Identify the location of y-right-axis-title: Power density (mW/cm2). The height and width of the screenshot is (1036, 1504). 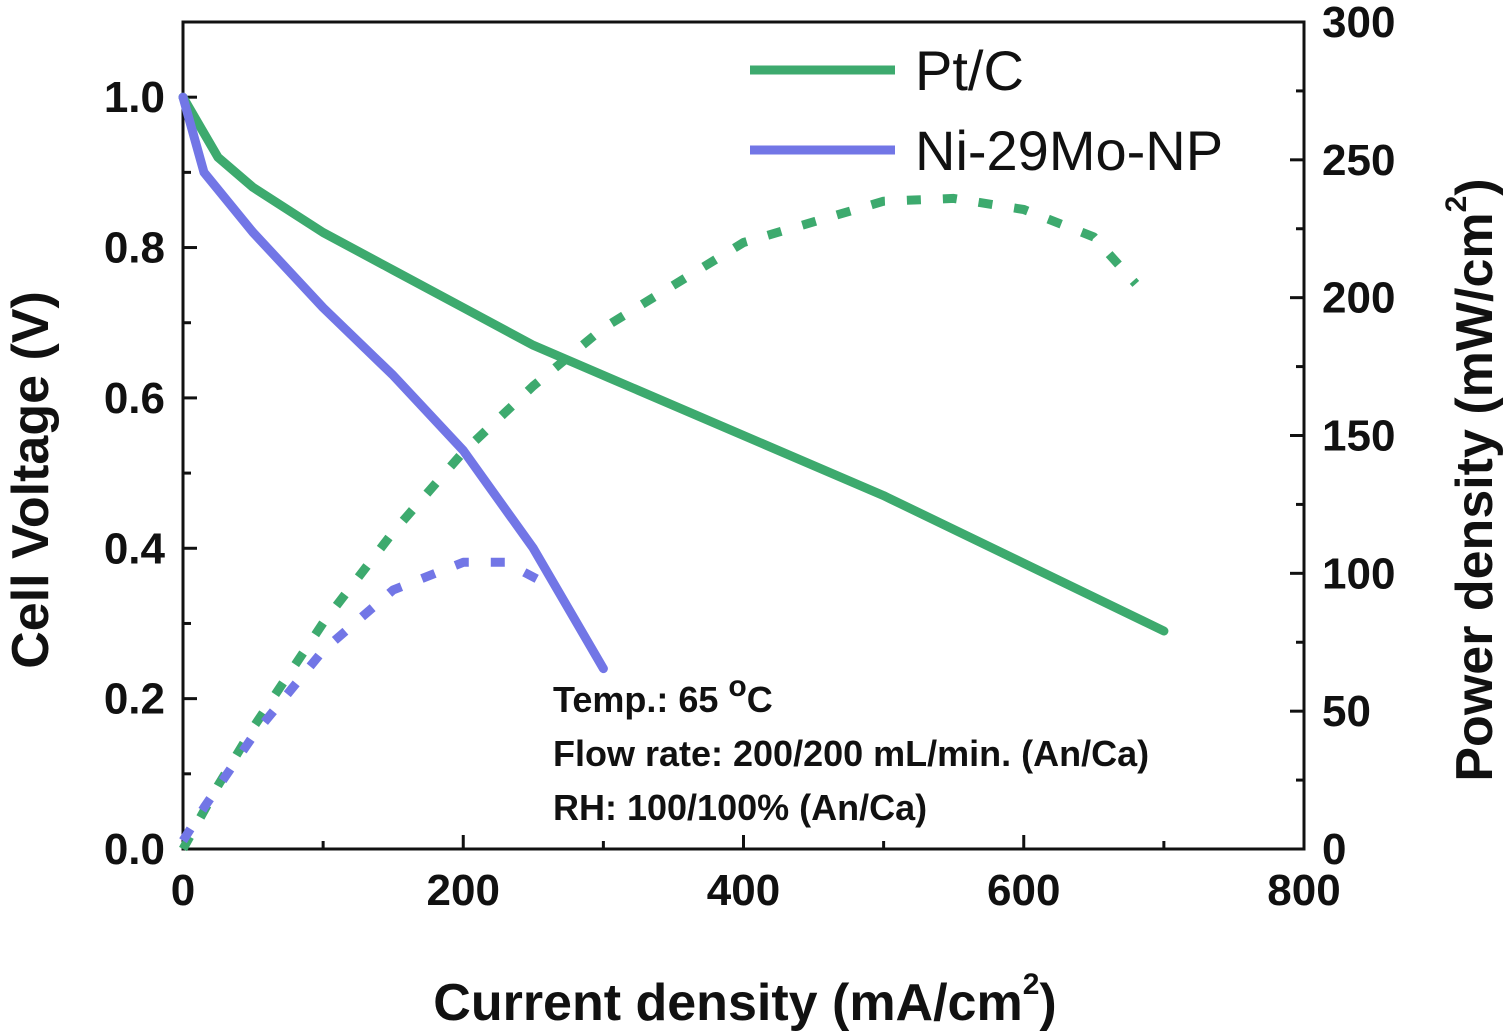
(1472, 479).